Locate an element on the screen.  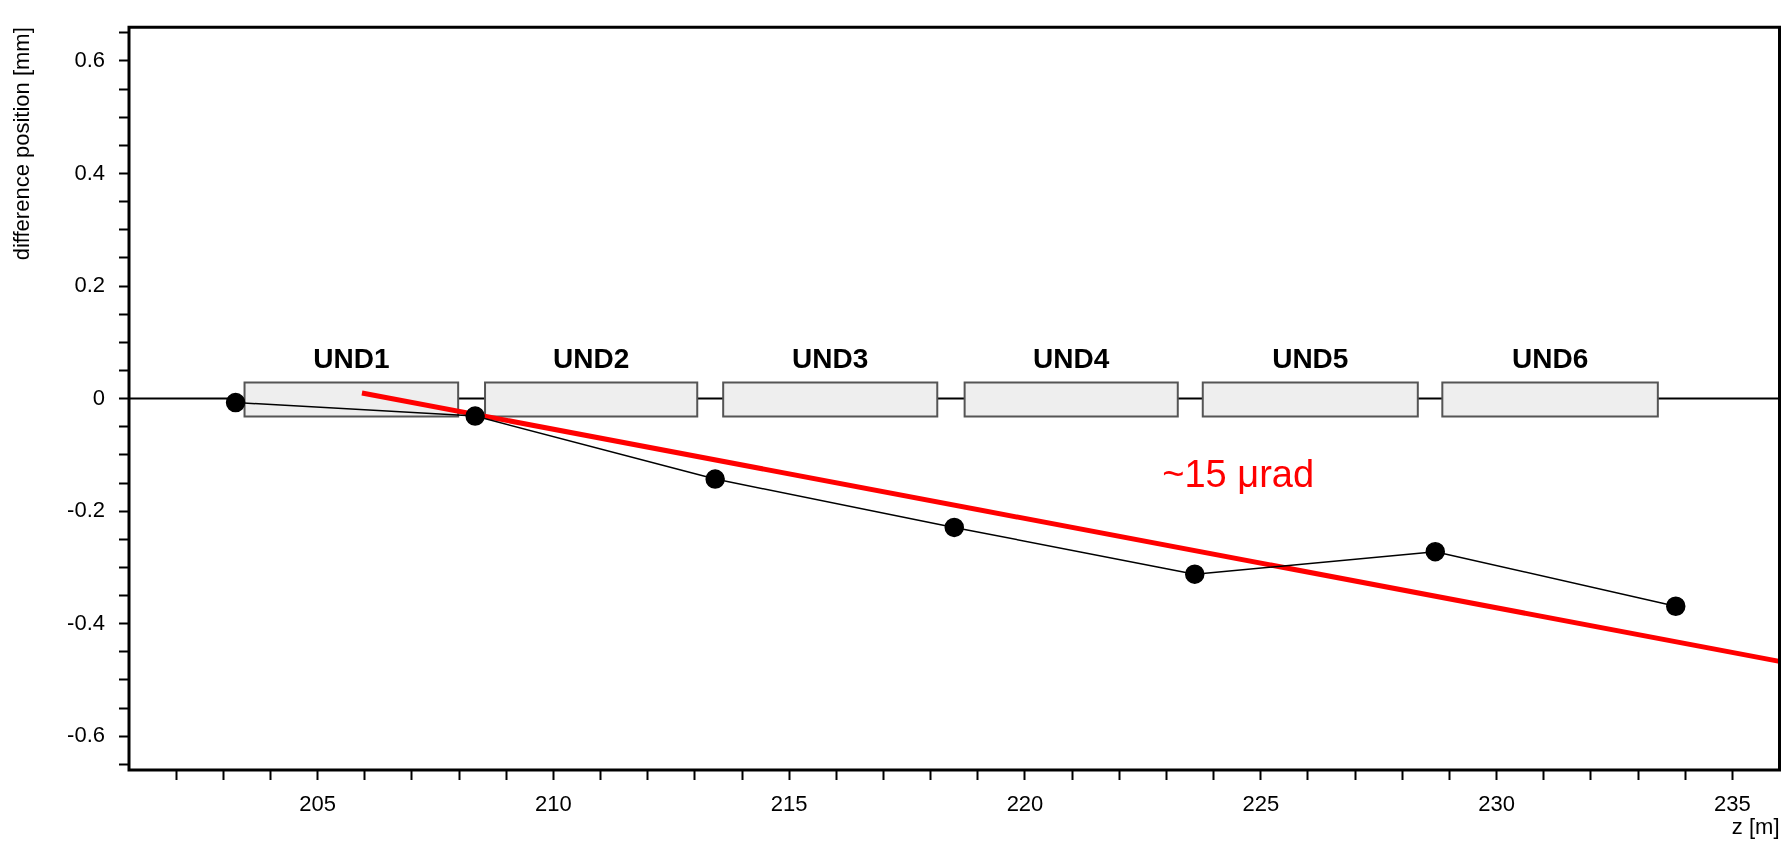
y-tick-label: 0.6 is located at coordinates (89, 60).